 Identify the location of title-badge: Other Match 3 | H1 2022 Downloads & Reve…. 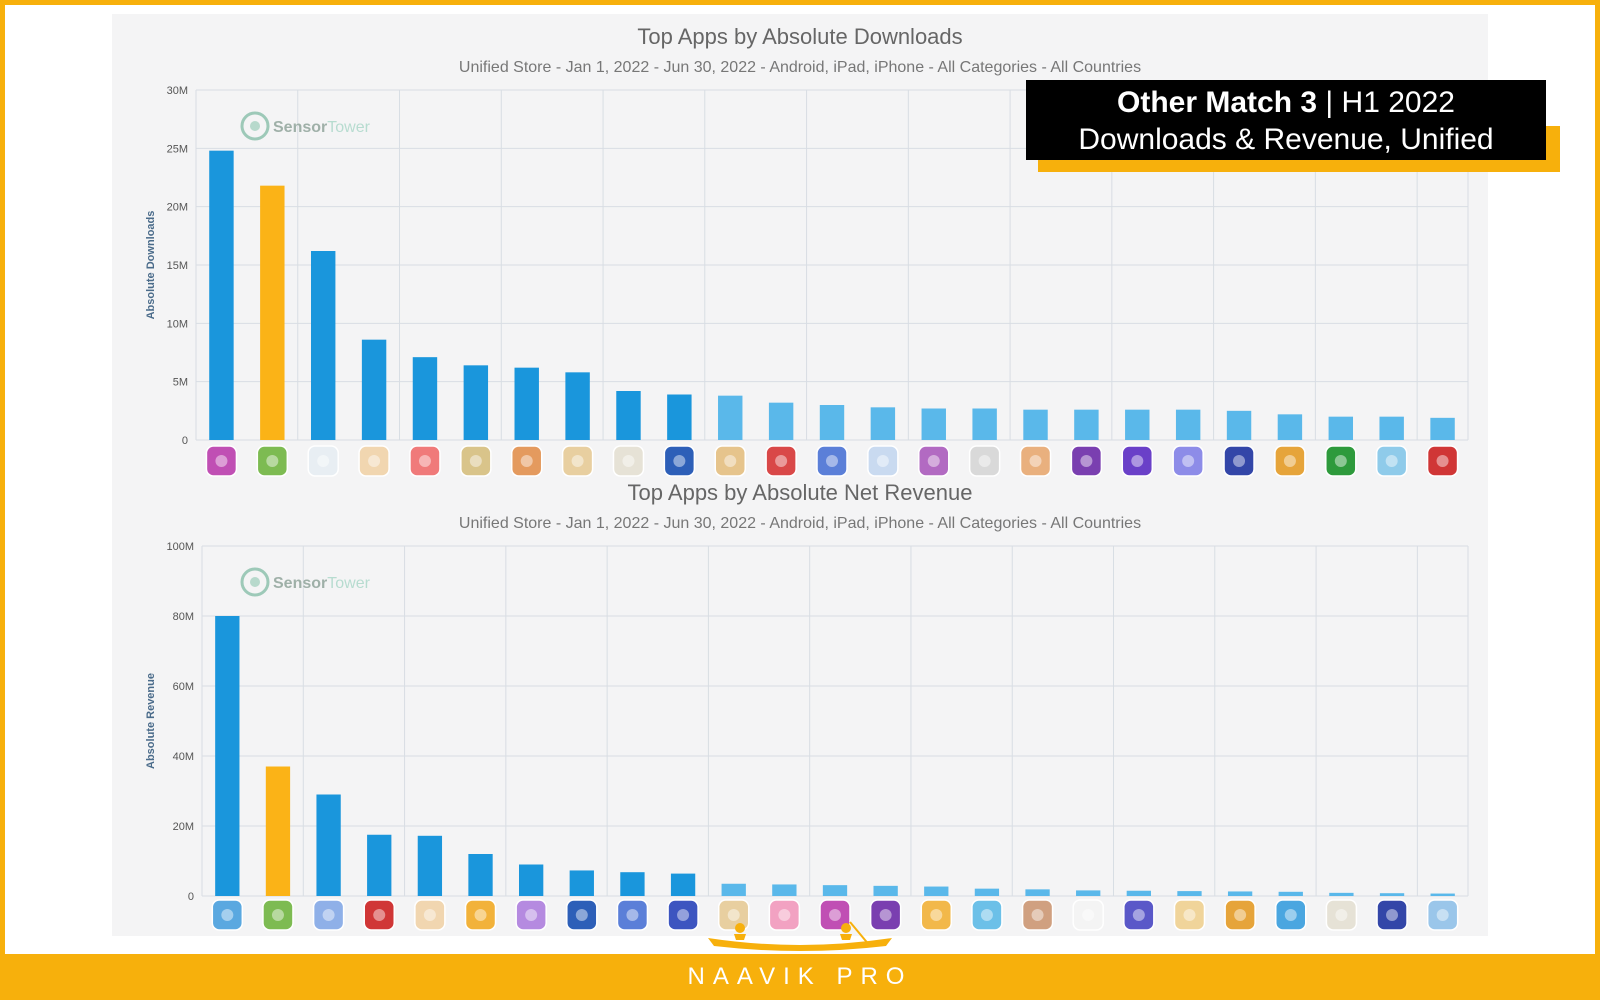
(1286, 120).